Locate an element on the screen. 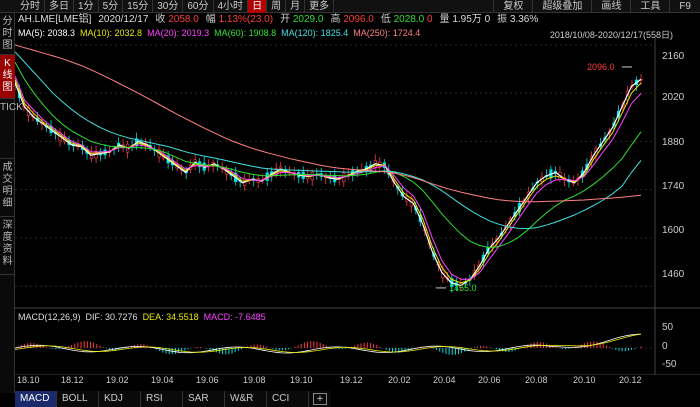 The width and height of the screenshot is (700, 407). macd-panel is located at coordinates (328, 344).